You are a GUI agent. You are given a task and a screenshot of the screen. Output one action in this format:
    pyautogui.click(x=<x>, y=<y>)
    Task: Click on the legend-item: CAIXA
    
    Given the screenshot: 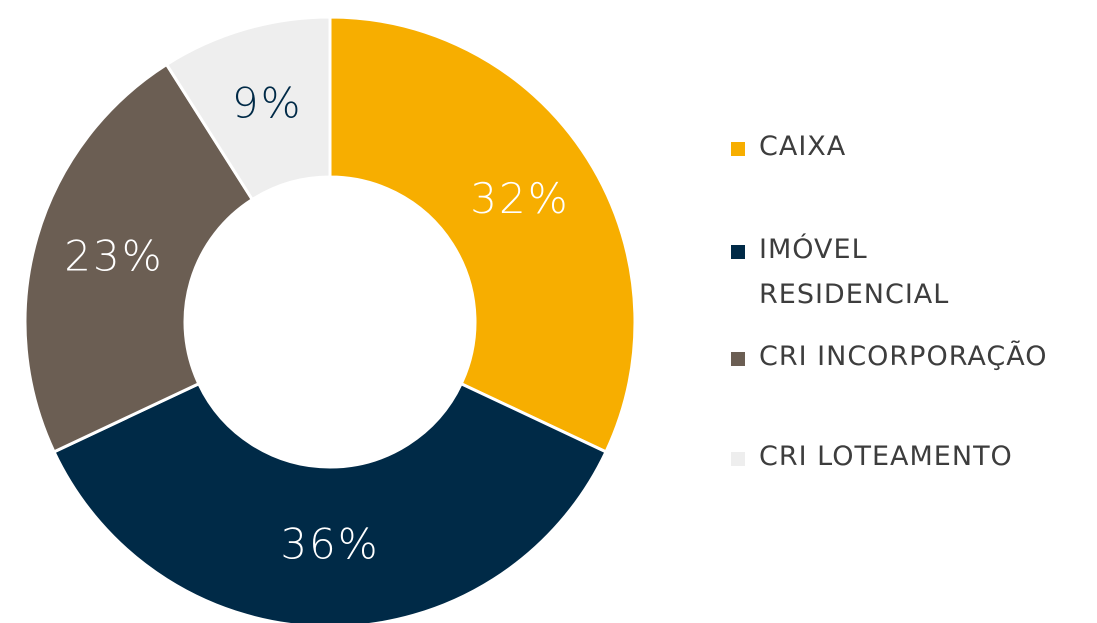 What is the action you would take?
    pyautogui.click(x=911, y=150)
    